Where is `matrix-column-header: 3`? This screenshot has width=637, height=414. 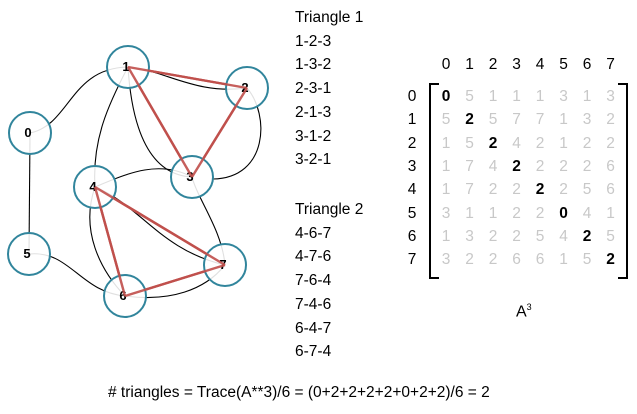
matrix-column-header: 3 is located at coordinates (516, 64).